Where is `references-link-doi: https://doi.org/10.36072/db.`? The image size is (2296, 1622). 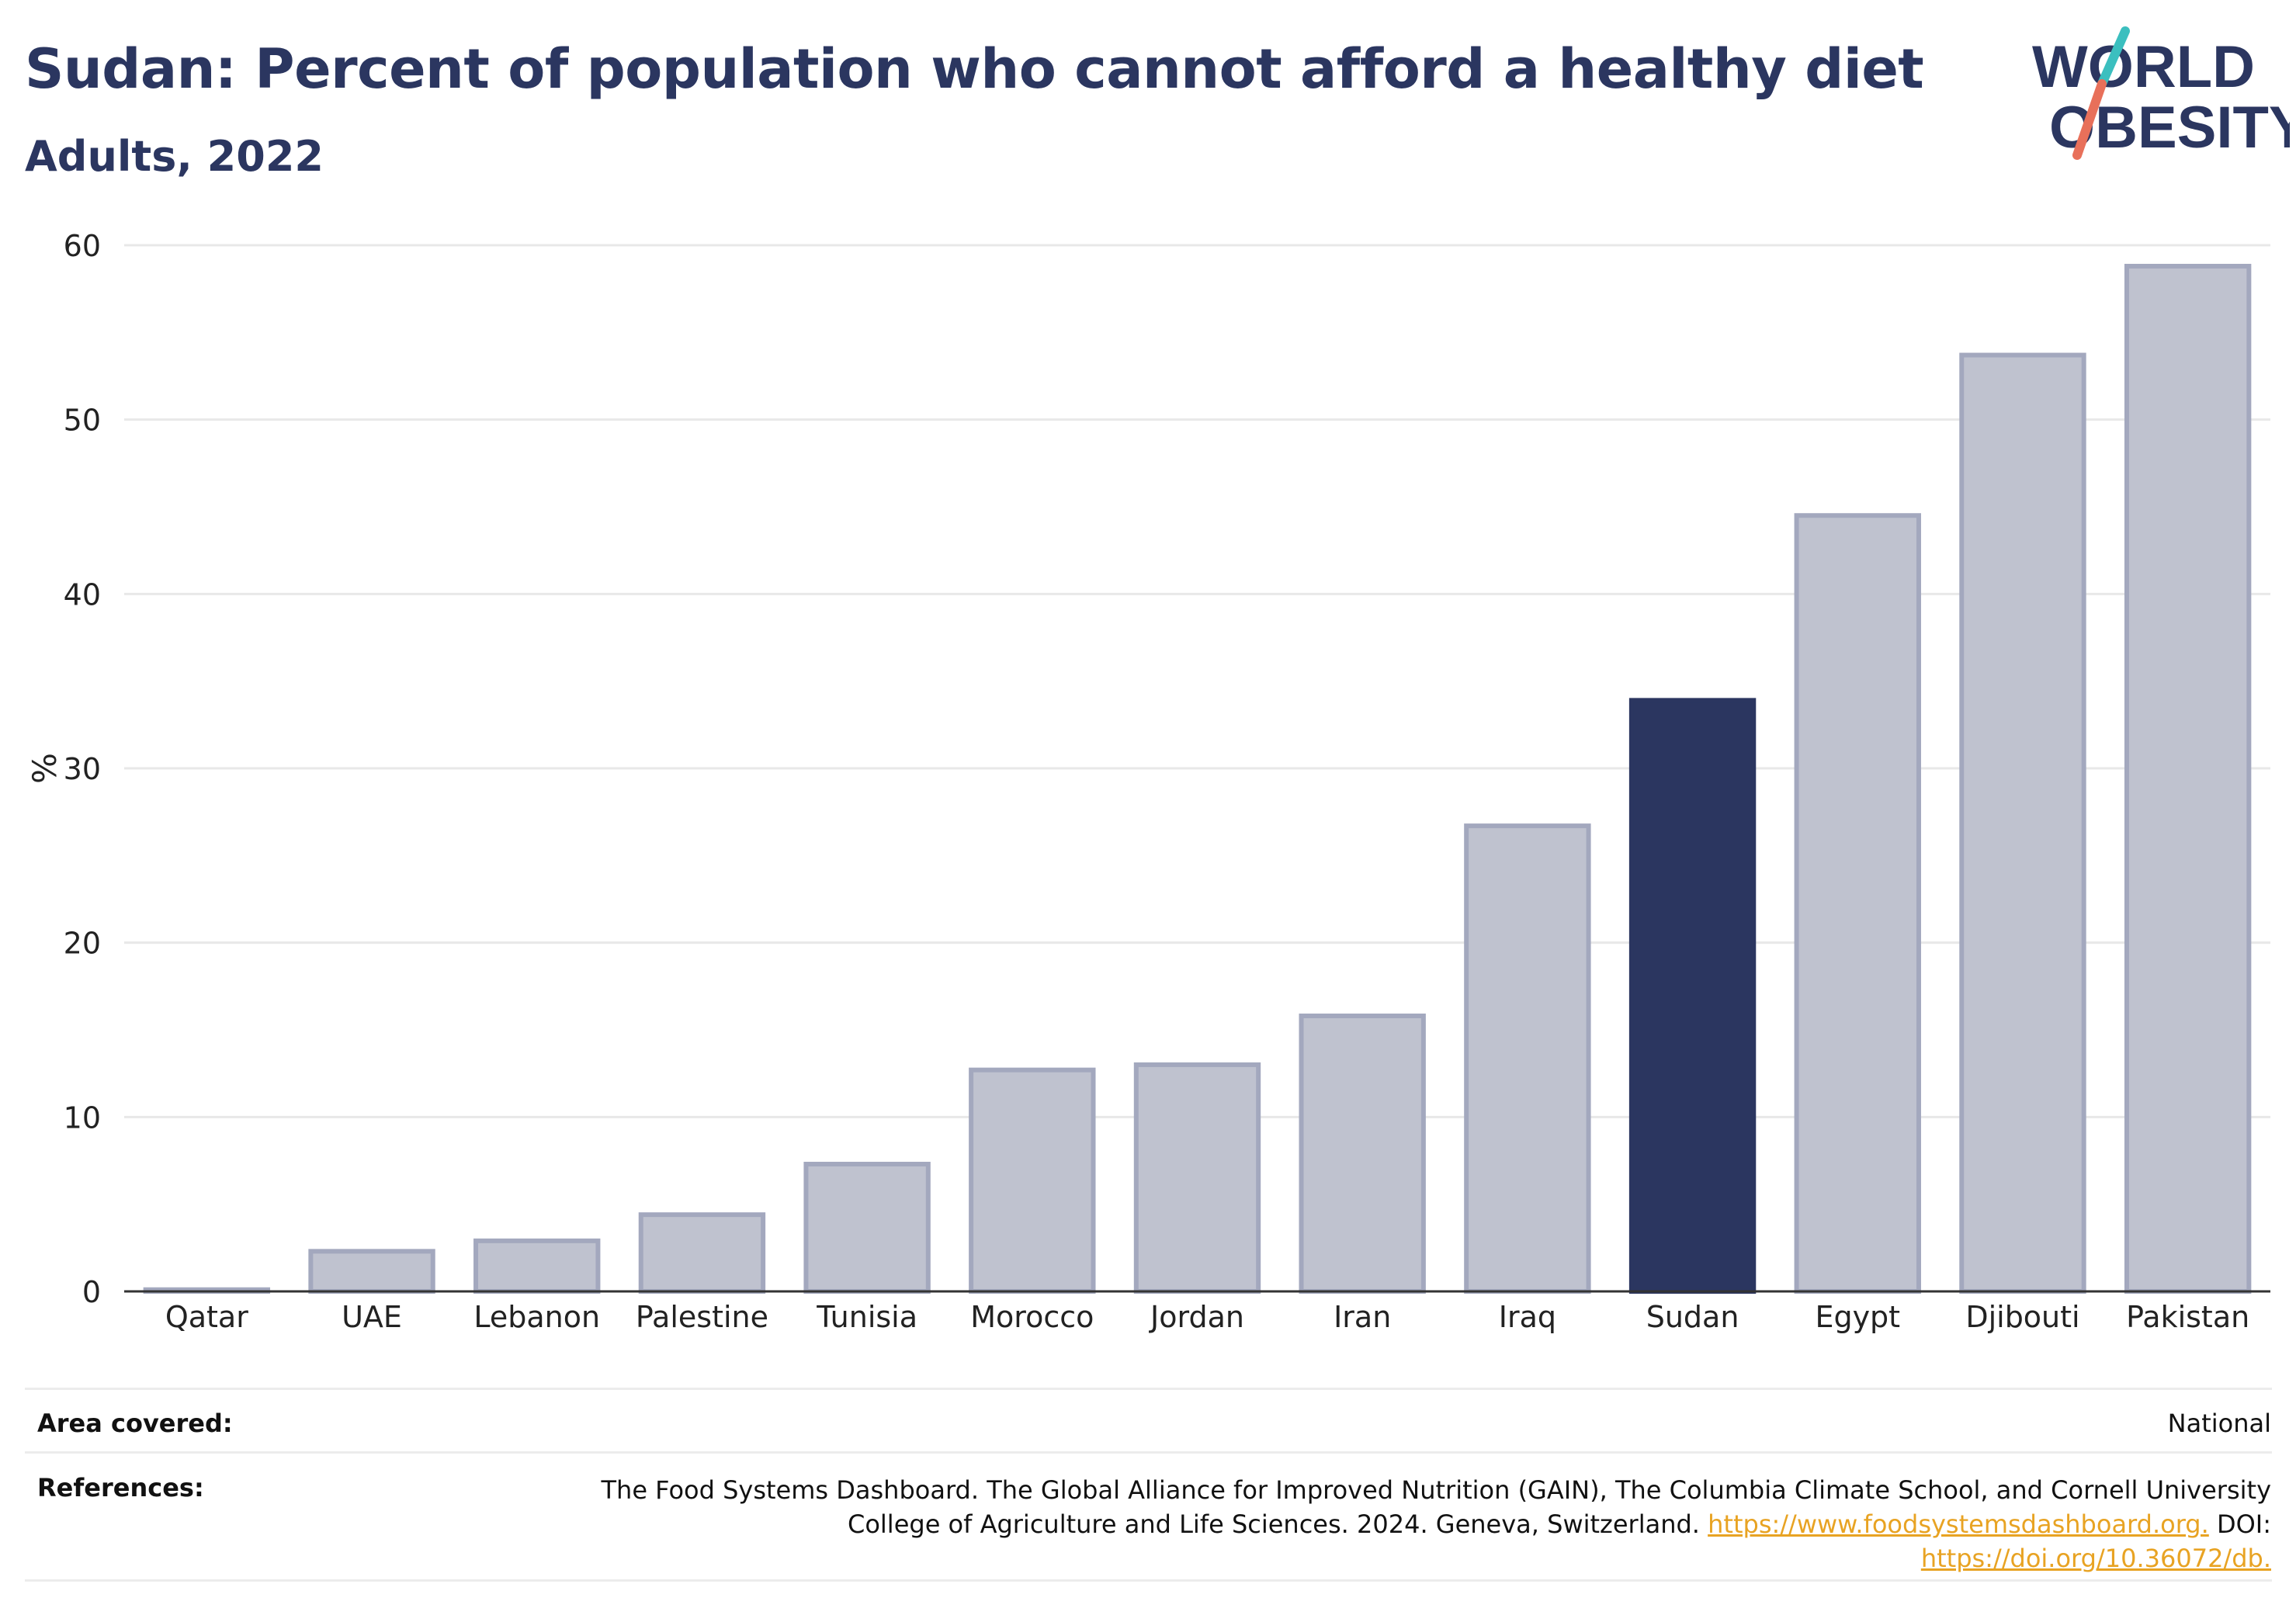 references-link-doi: https://doi.org/10.36072/db. is located at coordinates (2095, 1558).